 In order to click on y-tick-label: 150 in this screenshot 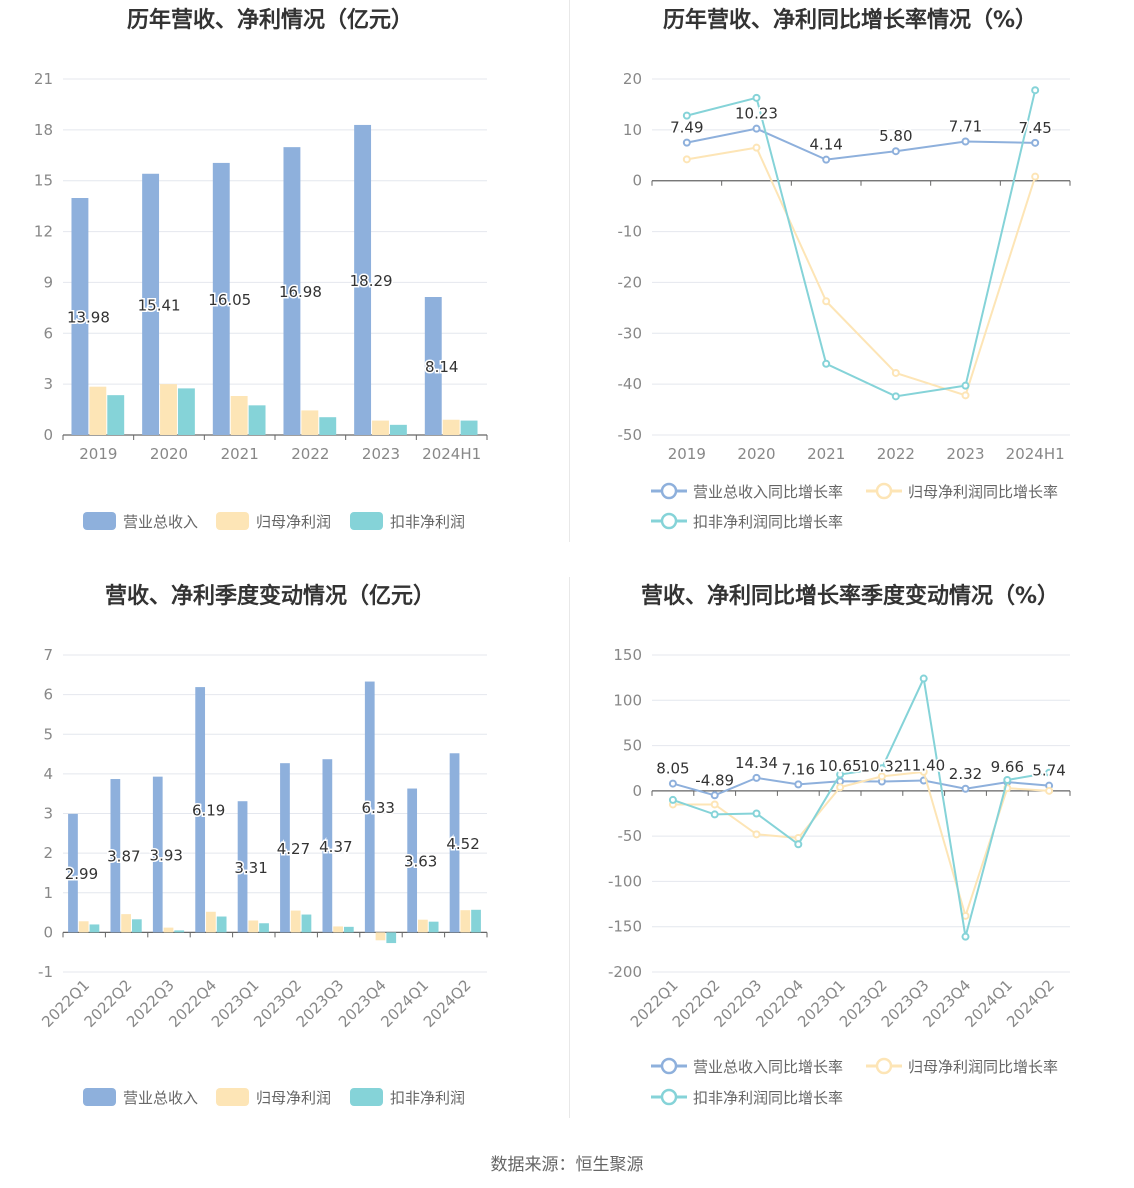, I will do `click(627, 655)`.